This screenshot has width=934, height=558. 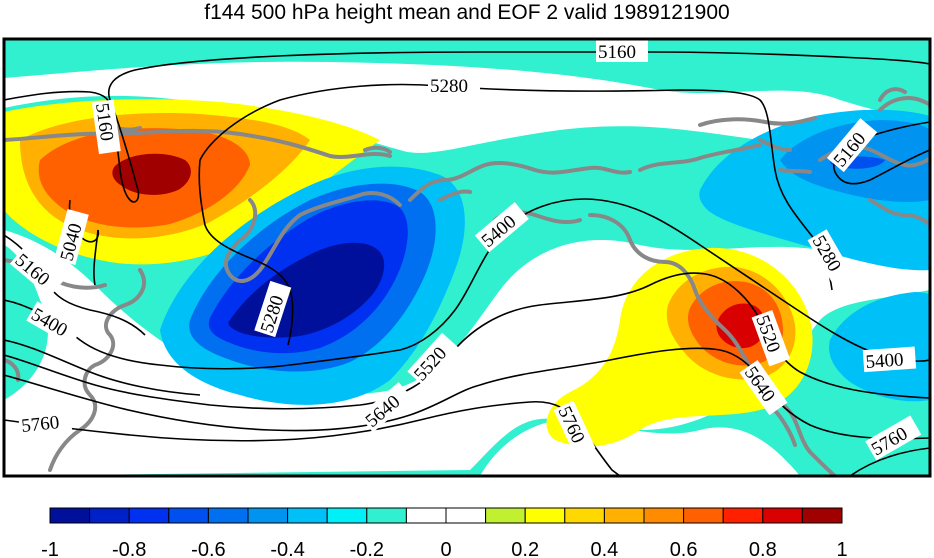 I want to click on eof-negative-anomaly-southeast, so click(x=879, y=347).